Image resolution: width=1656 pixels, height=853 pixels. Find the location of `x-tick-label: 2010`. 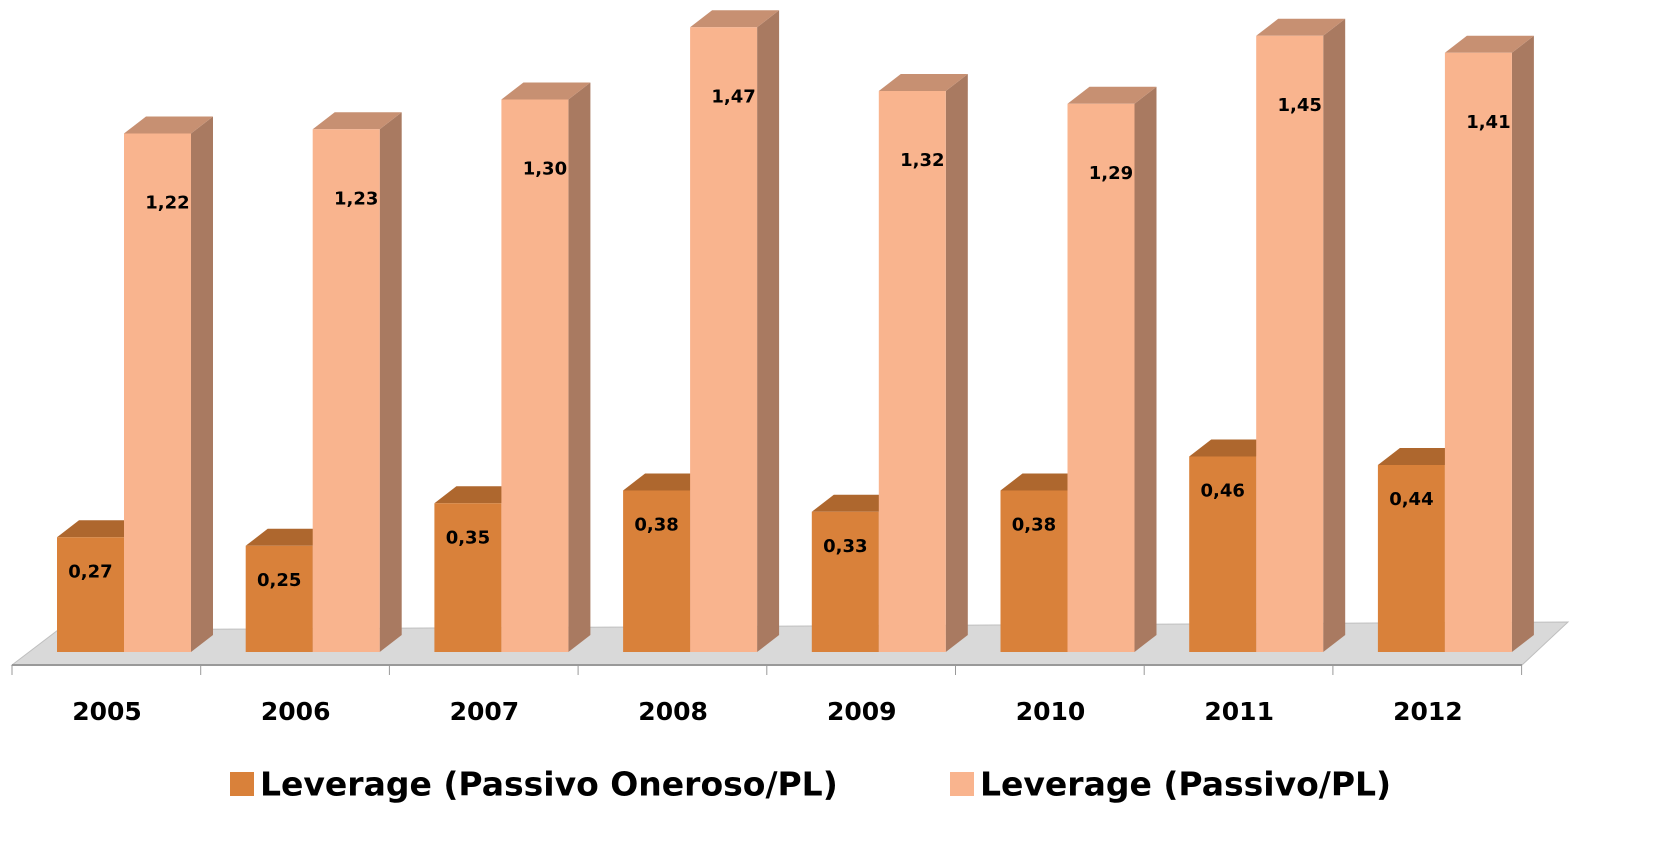

x-tick-label: 2010 is located at coordinates (1051, 711).